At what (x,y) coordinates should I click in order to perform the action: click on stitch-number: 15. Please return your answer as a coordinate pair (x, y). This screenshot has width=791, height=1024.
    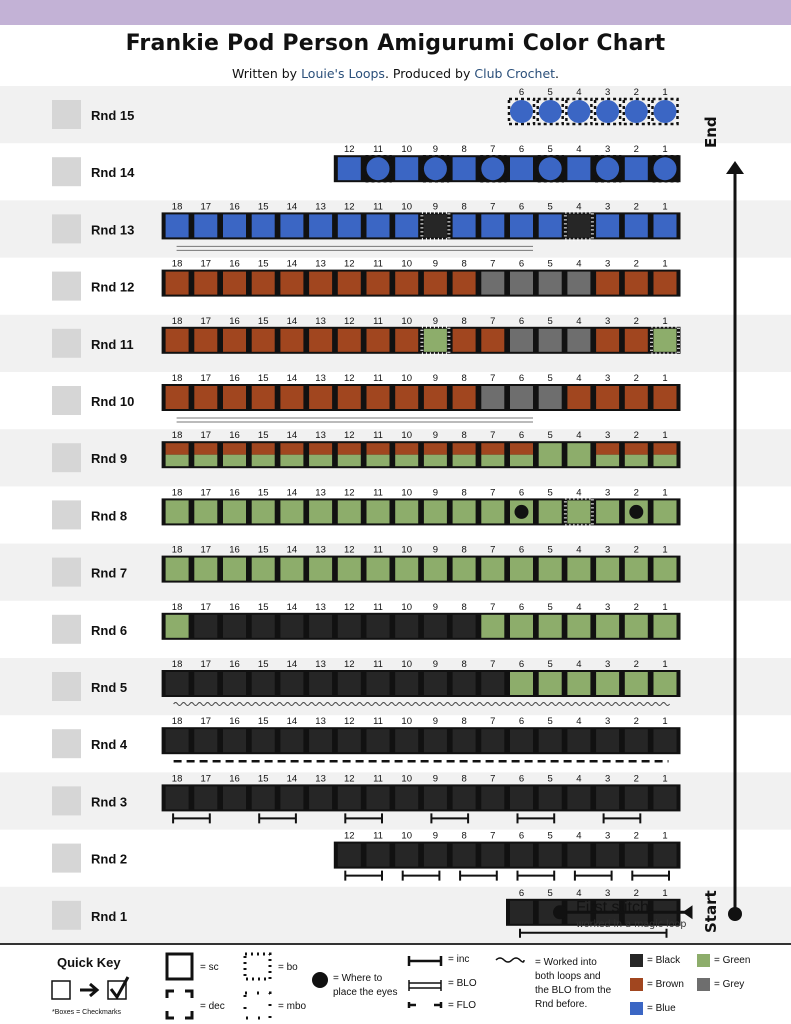
    Looking at the image, I should click on (263, 550).